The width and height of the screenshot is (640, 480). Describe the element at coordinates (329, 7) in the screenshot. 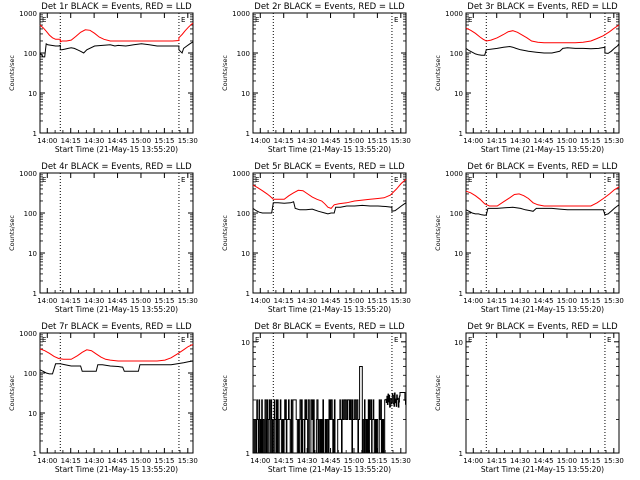

I see `panel-title: Det 2r BLACK = Events, RED = LLD` at that location.